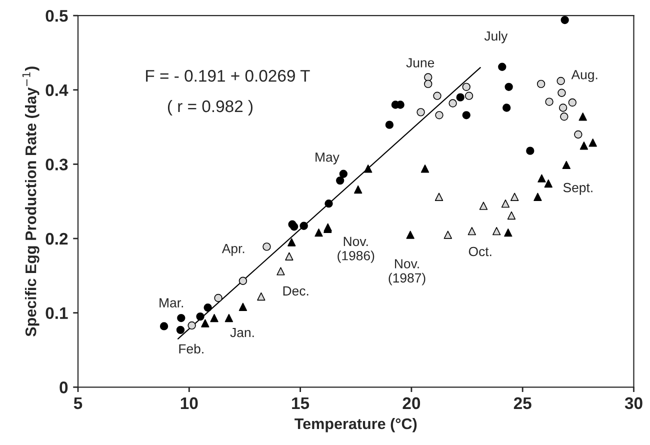 Image resolution: width=650 pixels, height=445 pixels. What do you see at coordinates (57, 16) in the screenshot?
I see `y-tick-label: 0.5` at bounding box center [57, 16].